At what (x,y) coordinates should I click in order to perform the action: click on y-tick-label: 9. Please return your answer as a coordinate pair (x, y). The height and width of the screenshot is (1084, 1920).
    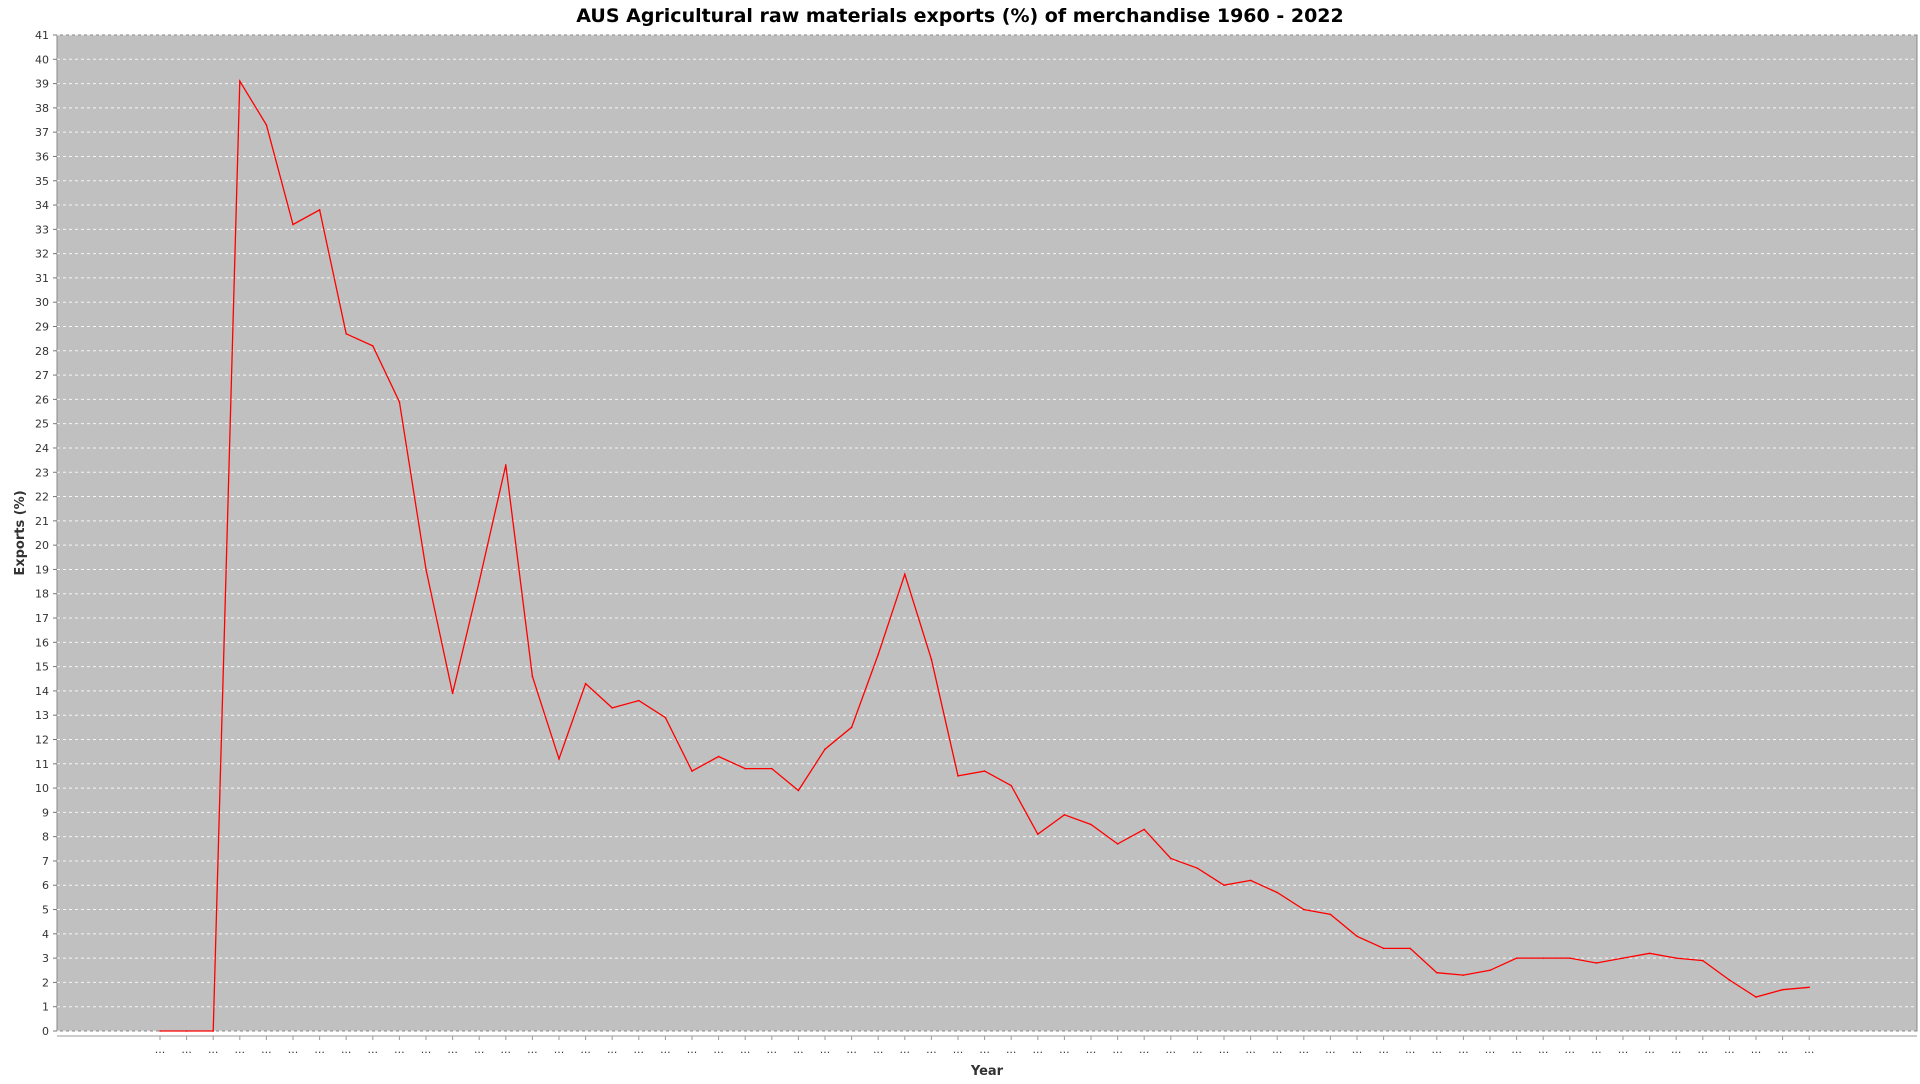
    Looking at the image, I should click on (45, 812).